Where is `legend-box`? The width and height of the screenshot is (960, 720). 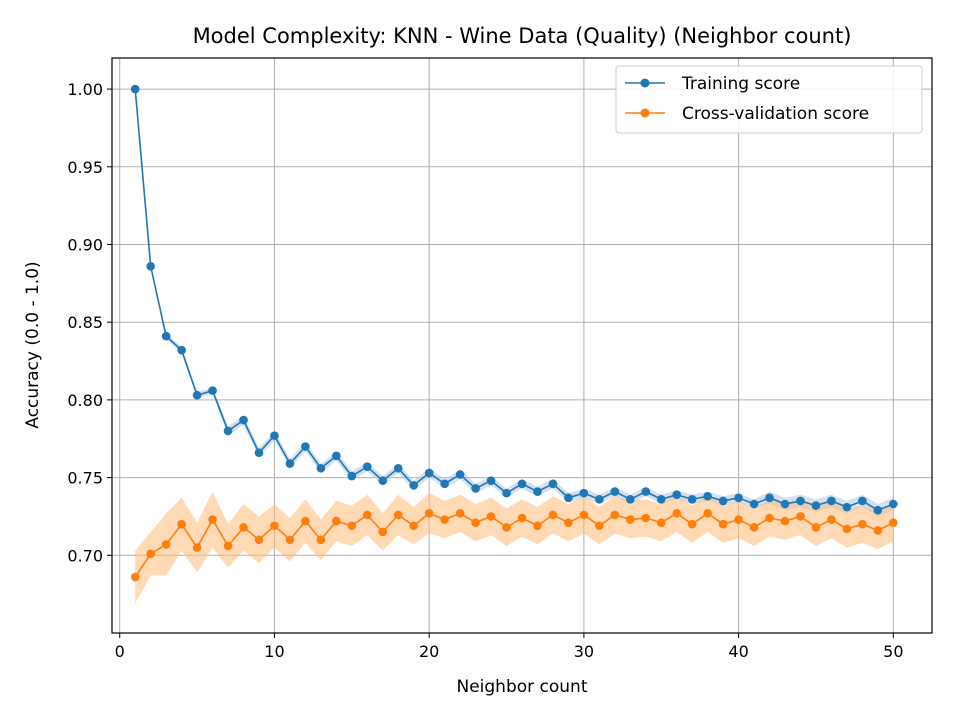
legend-box is located at coordinates (769, 99).